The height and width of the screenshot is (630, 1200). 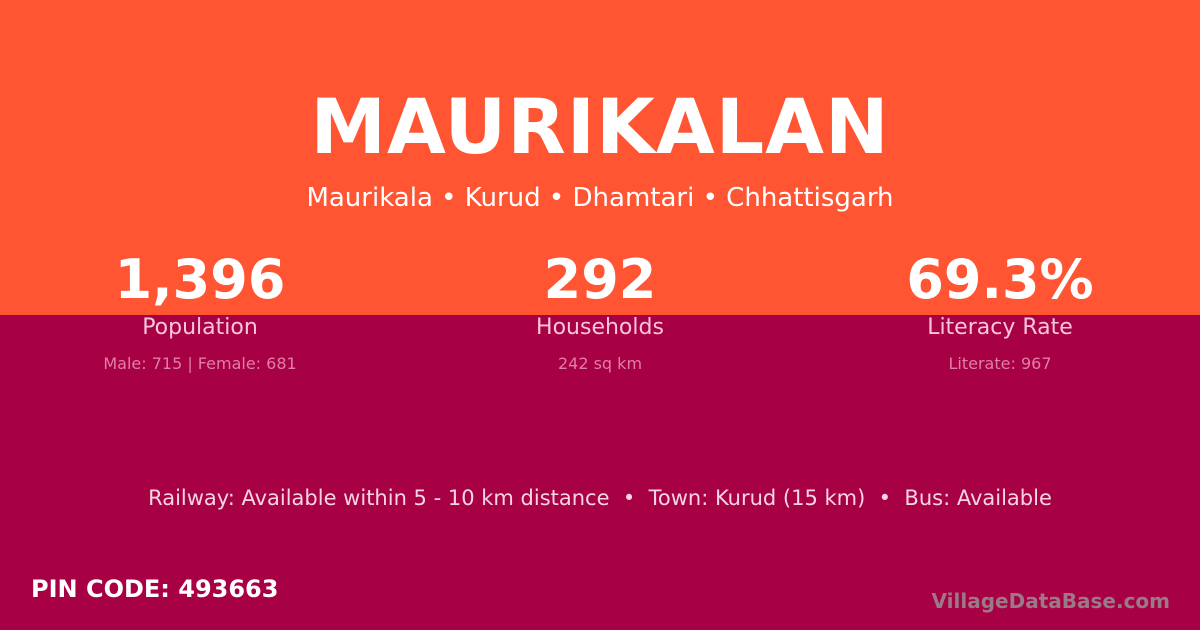 What do you see at coordinates (200, 327) in the screenshot?
I see `stat-label: Population` at bounding box center [200, 327].